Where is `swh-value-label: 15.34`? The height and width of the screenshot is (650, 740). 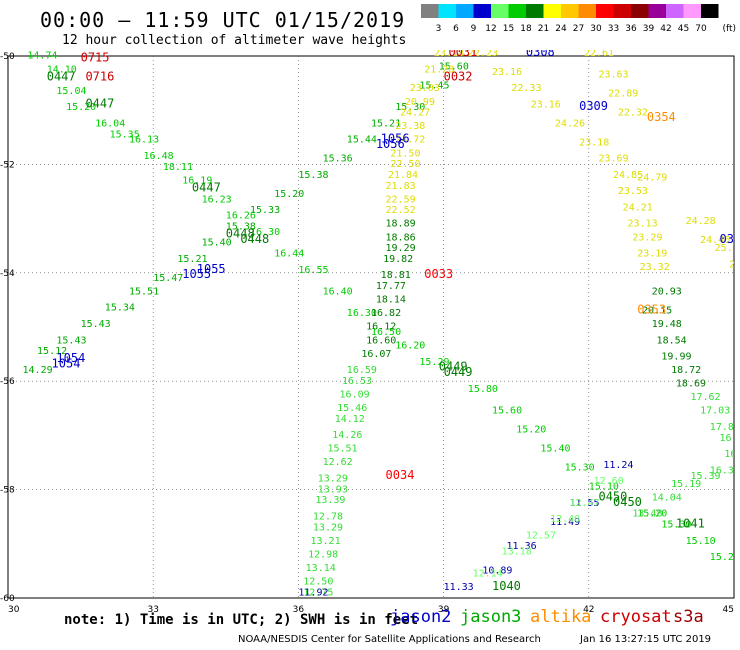 swh-value-label: 15.34 is located at coordinates (120, 308).